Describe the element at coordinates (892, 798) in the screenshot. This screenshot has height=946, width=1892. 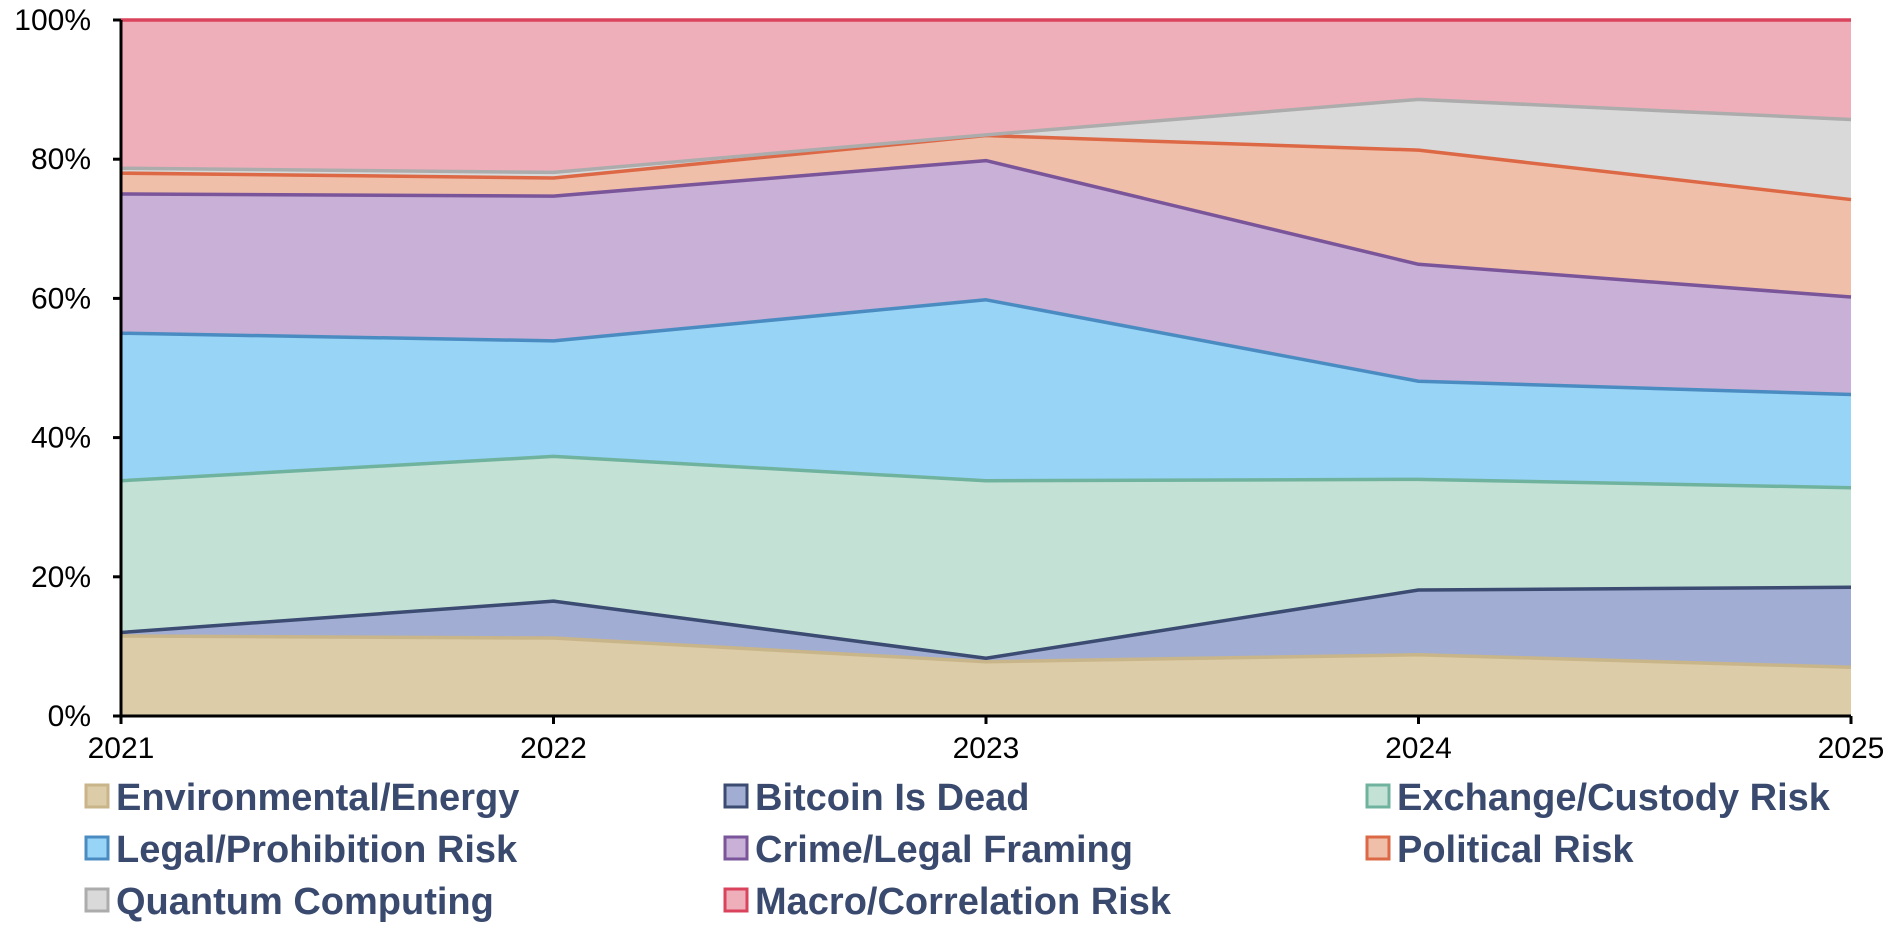
I see `legend-label: Bitcoin Is Dead` at that location.